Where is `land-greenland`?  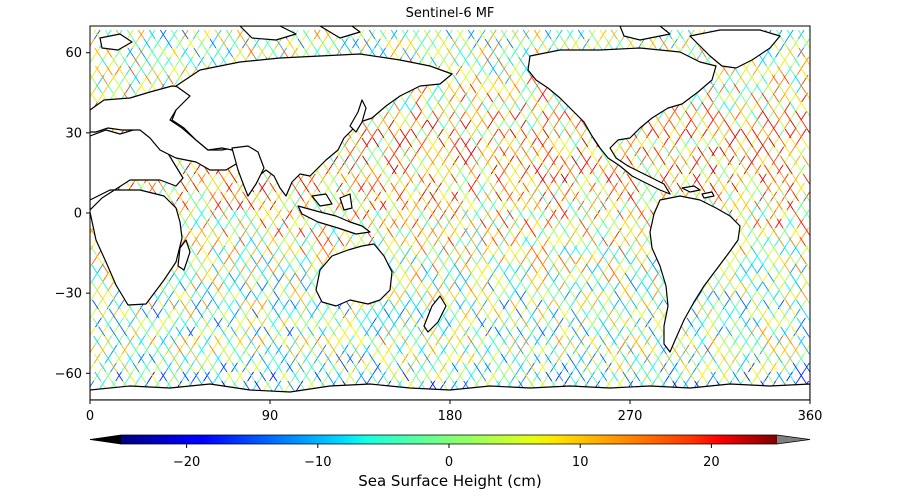 land-greenland is located at coordinates (735, 49).